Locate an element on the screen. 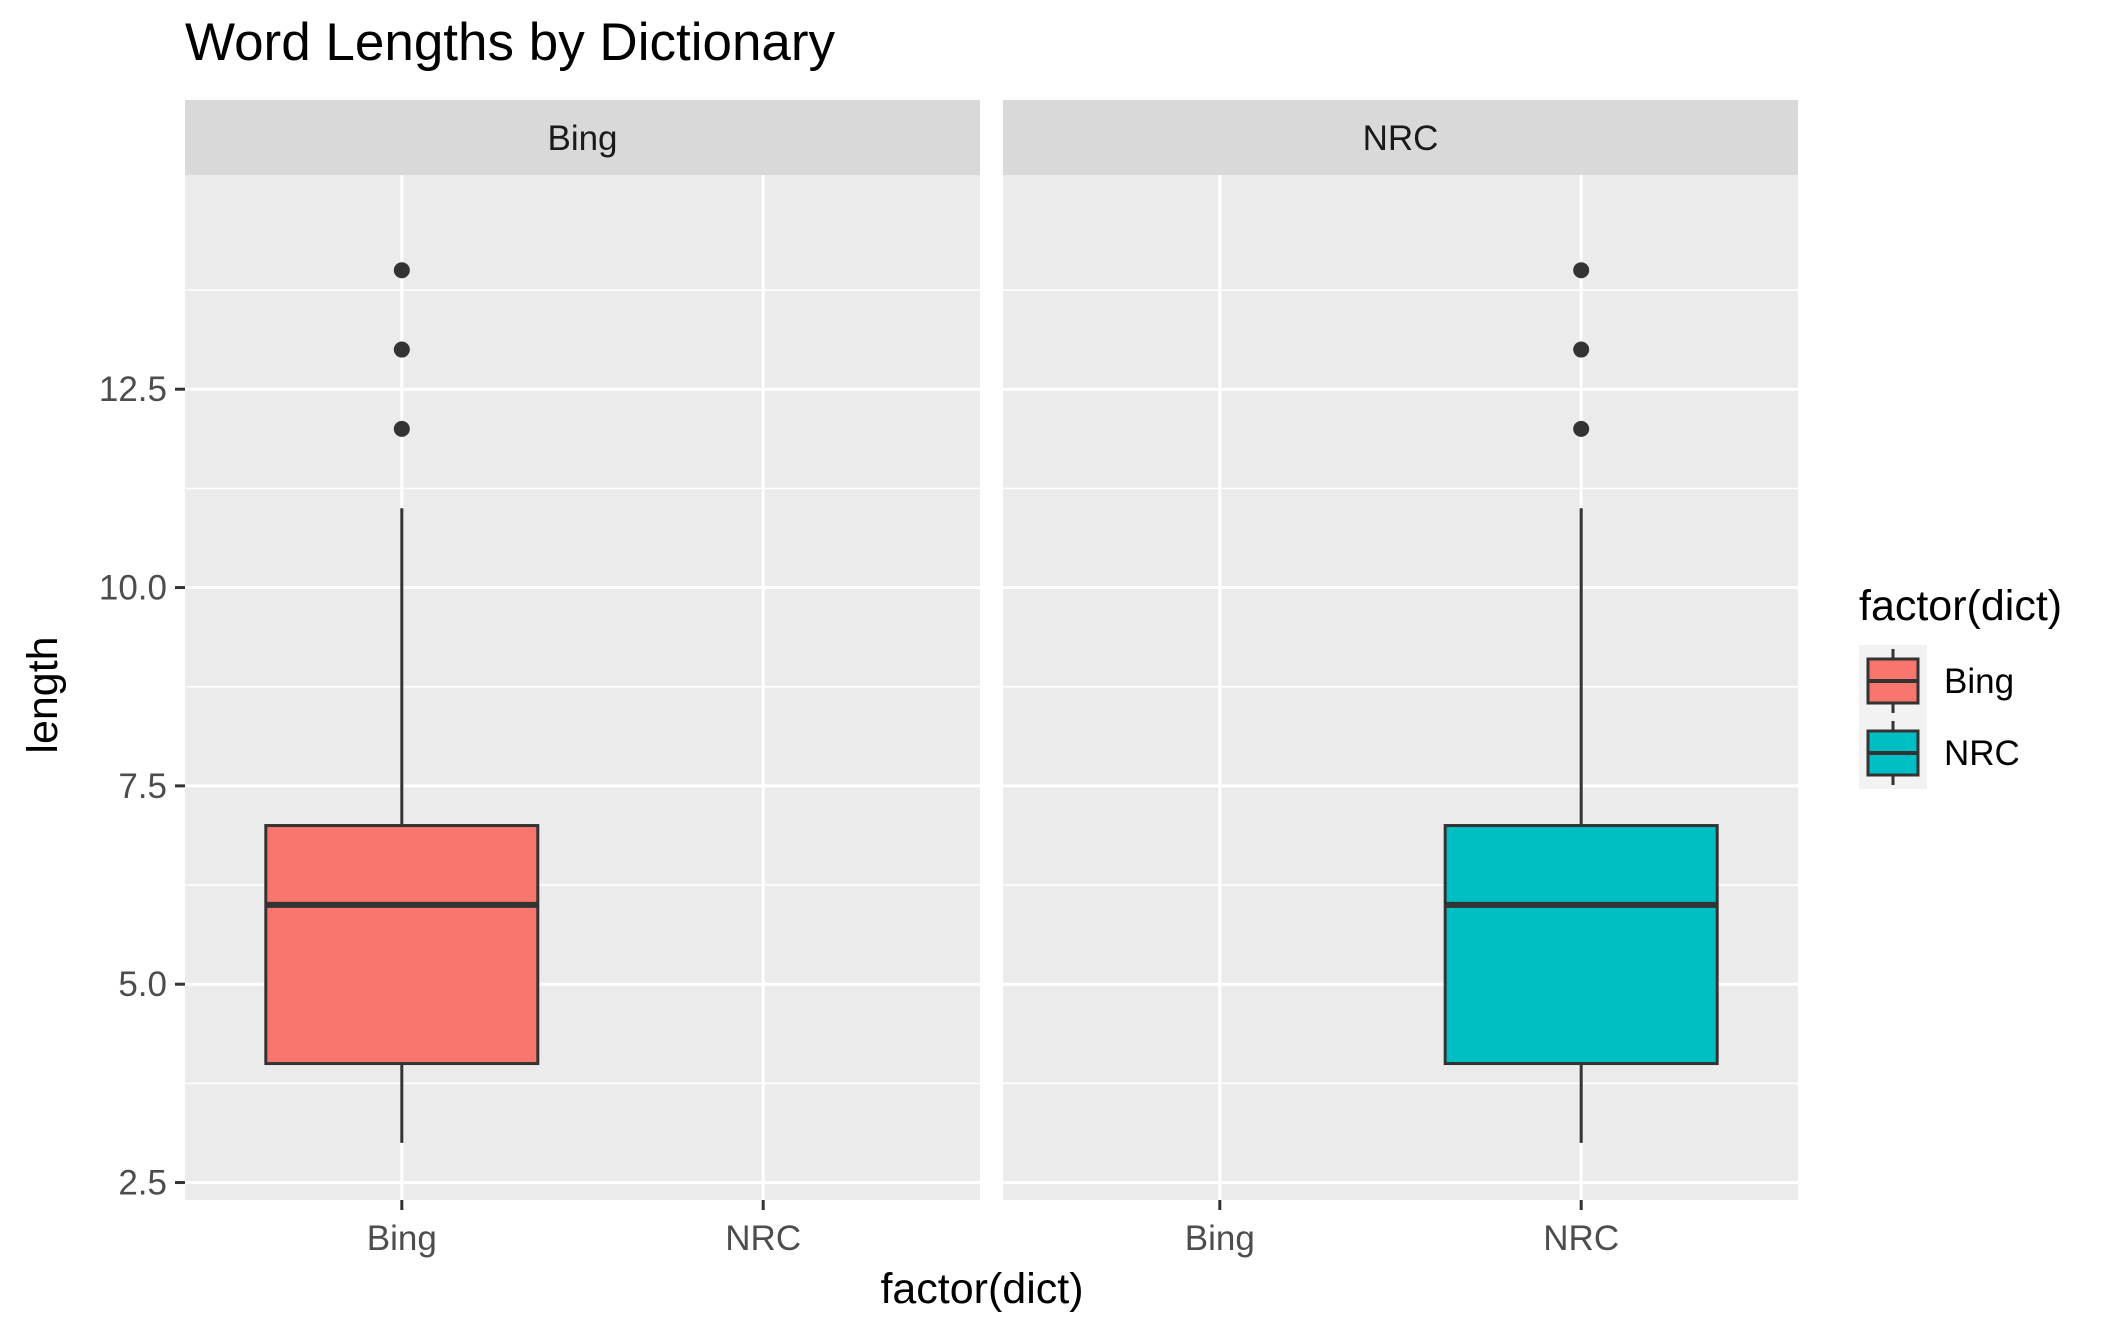 This screenshot has height=1325, width=2112. legend-key-bing: Bing is located at coordinates (1936, 681).